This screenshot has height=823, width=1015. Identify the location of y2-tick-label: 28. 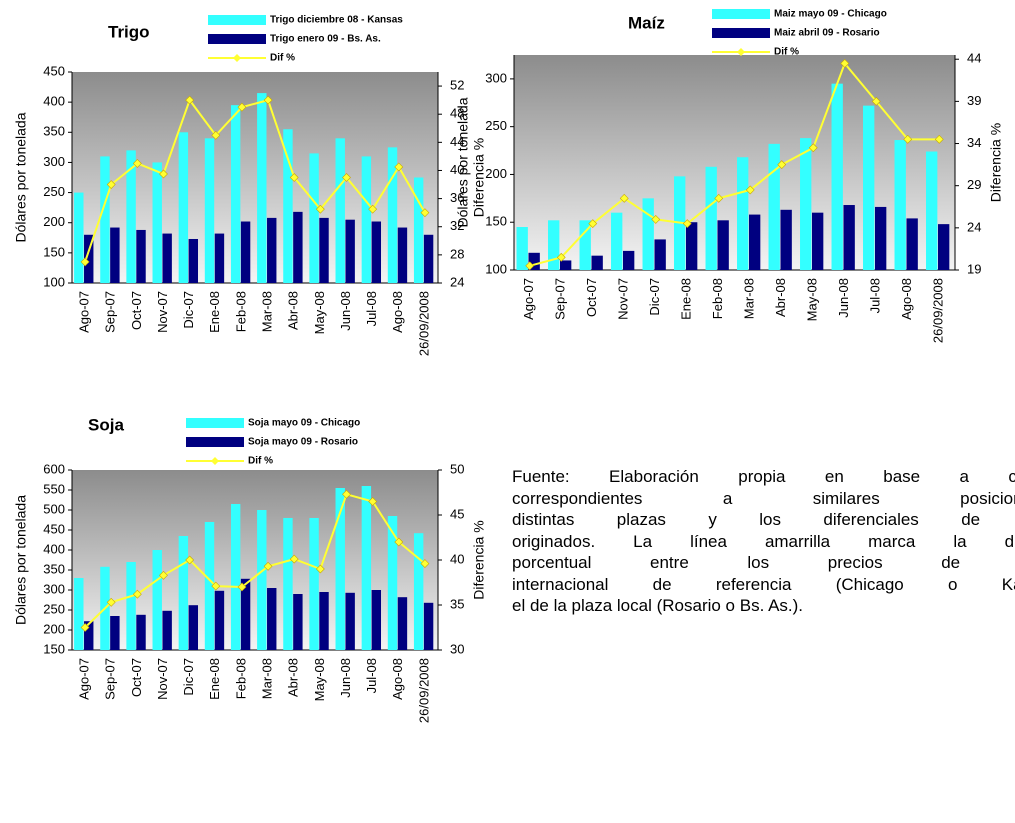
(457, 253).